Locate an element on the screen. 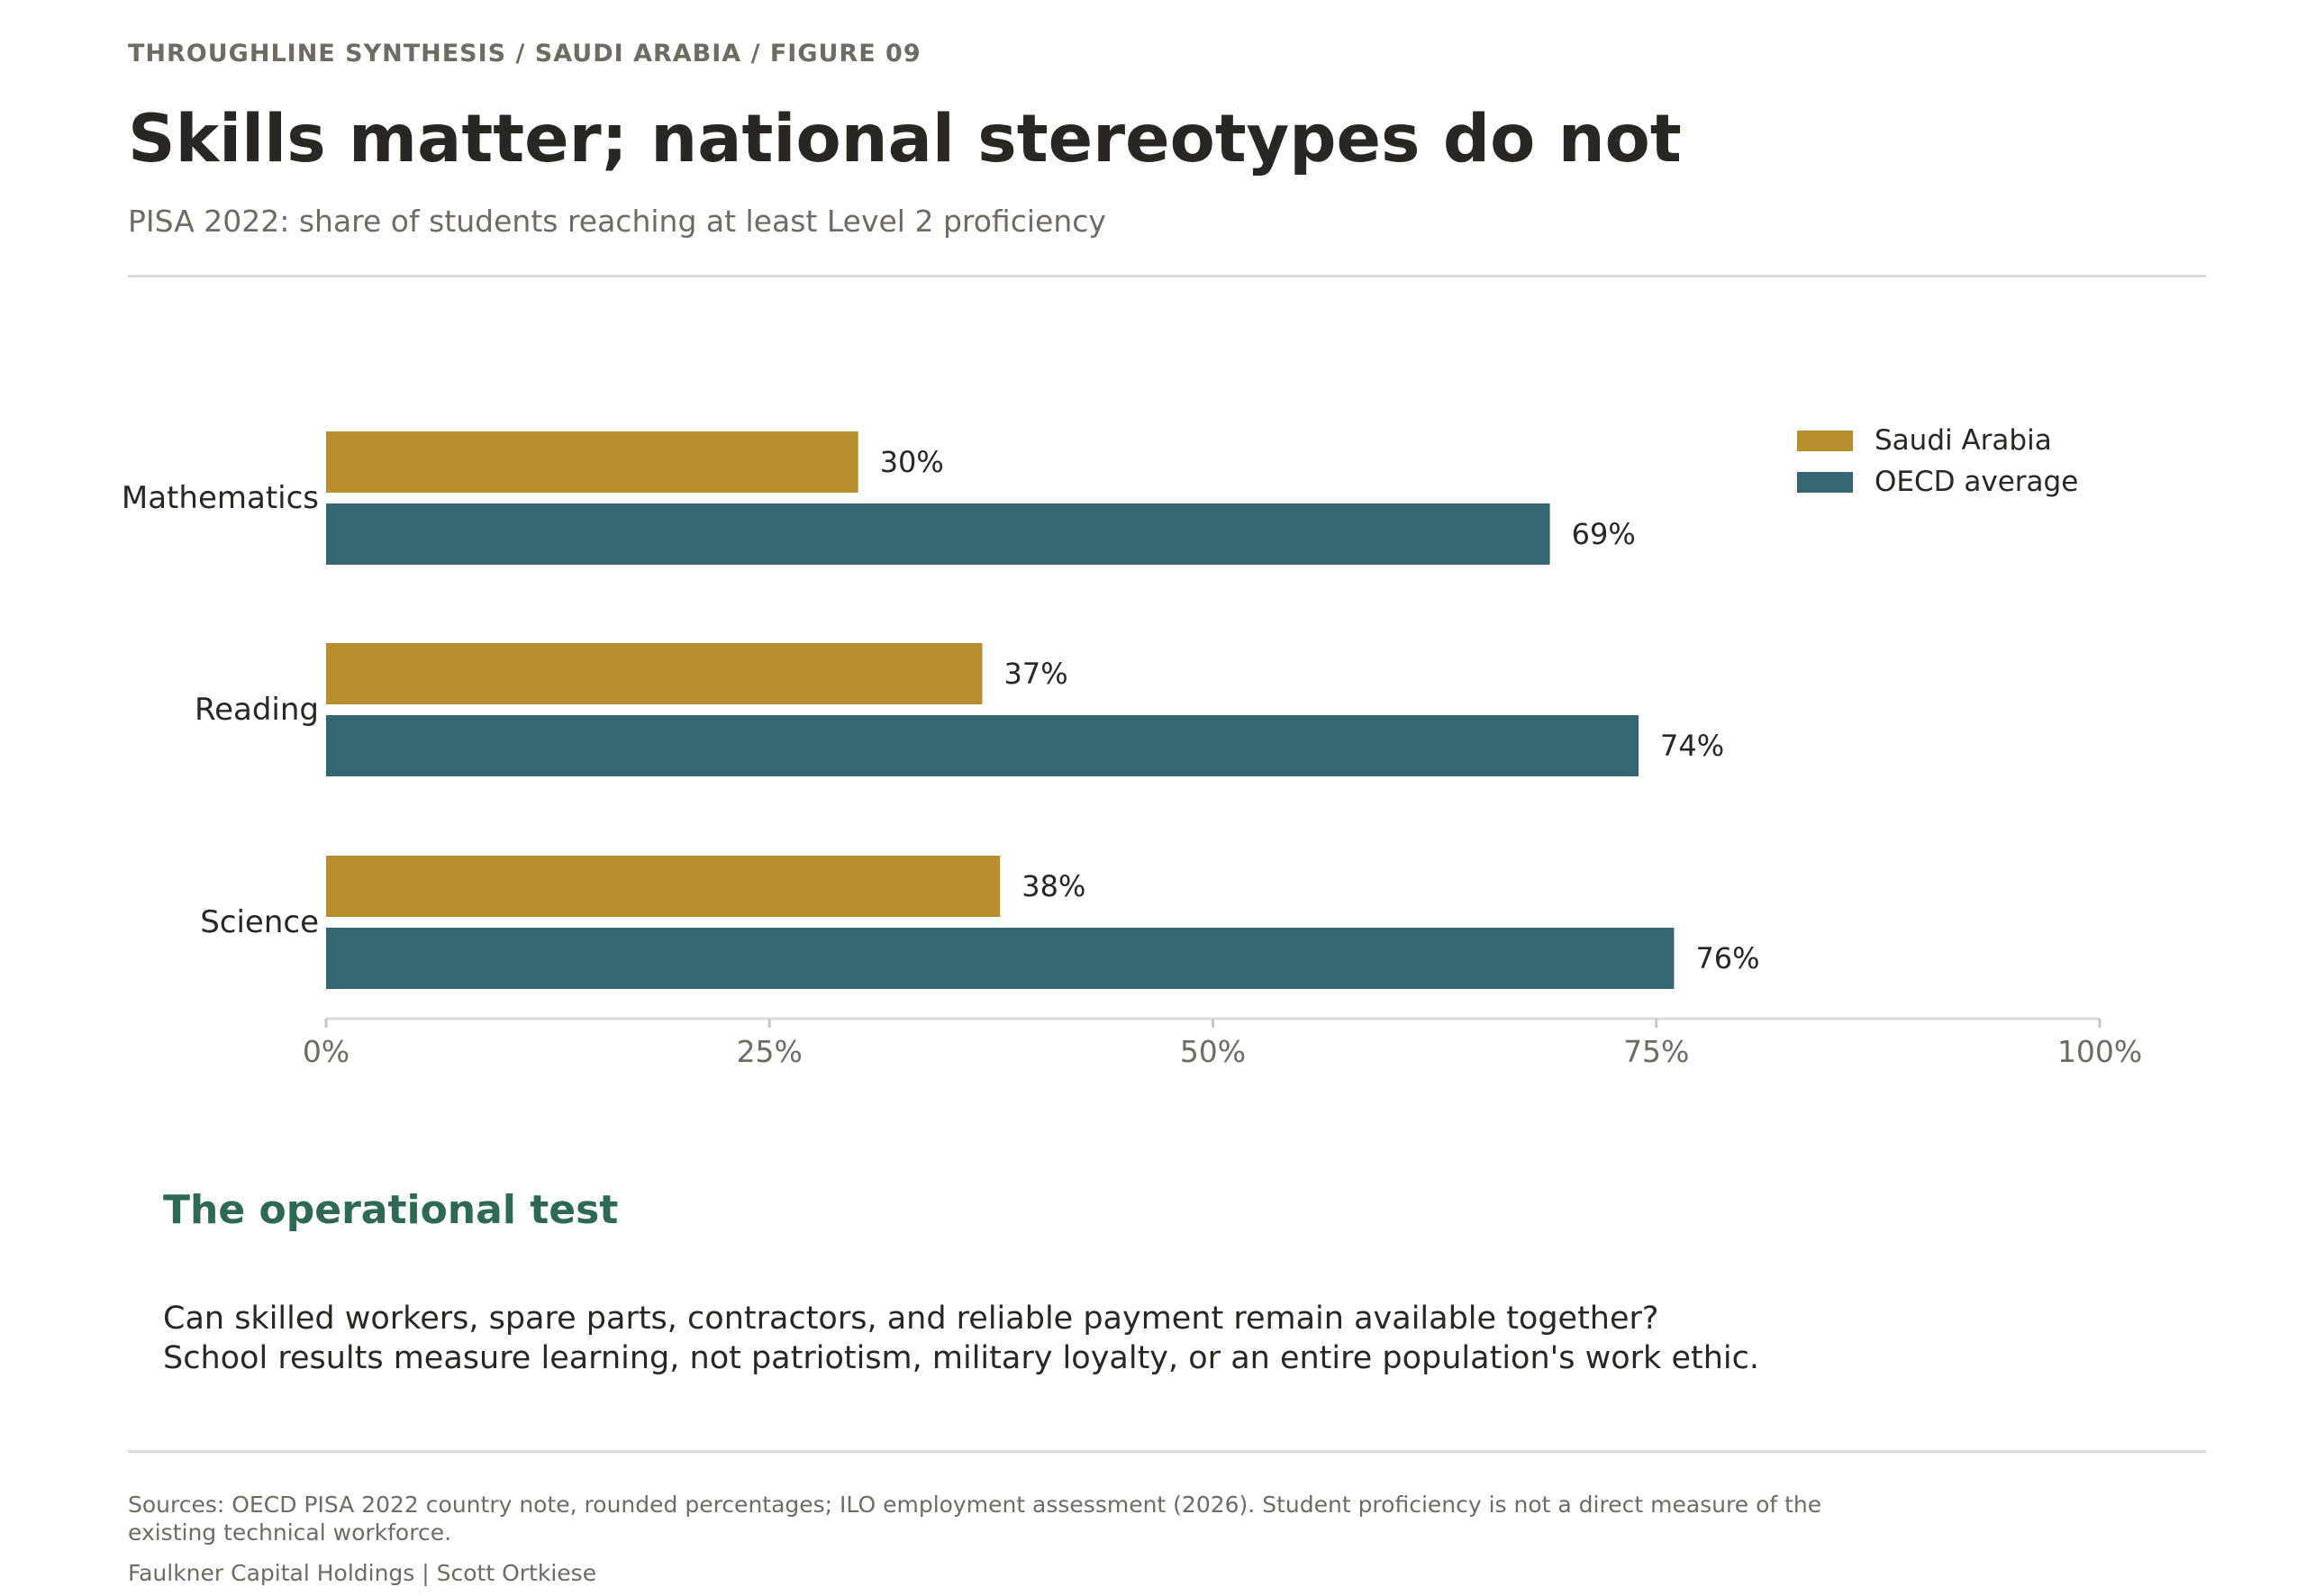  legend-item-oecd-average: OECD average is located at coordinates (1937, 482).